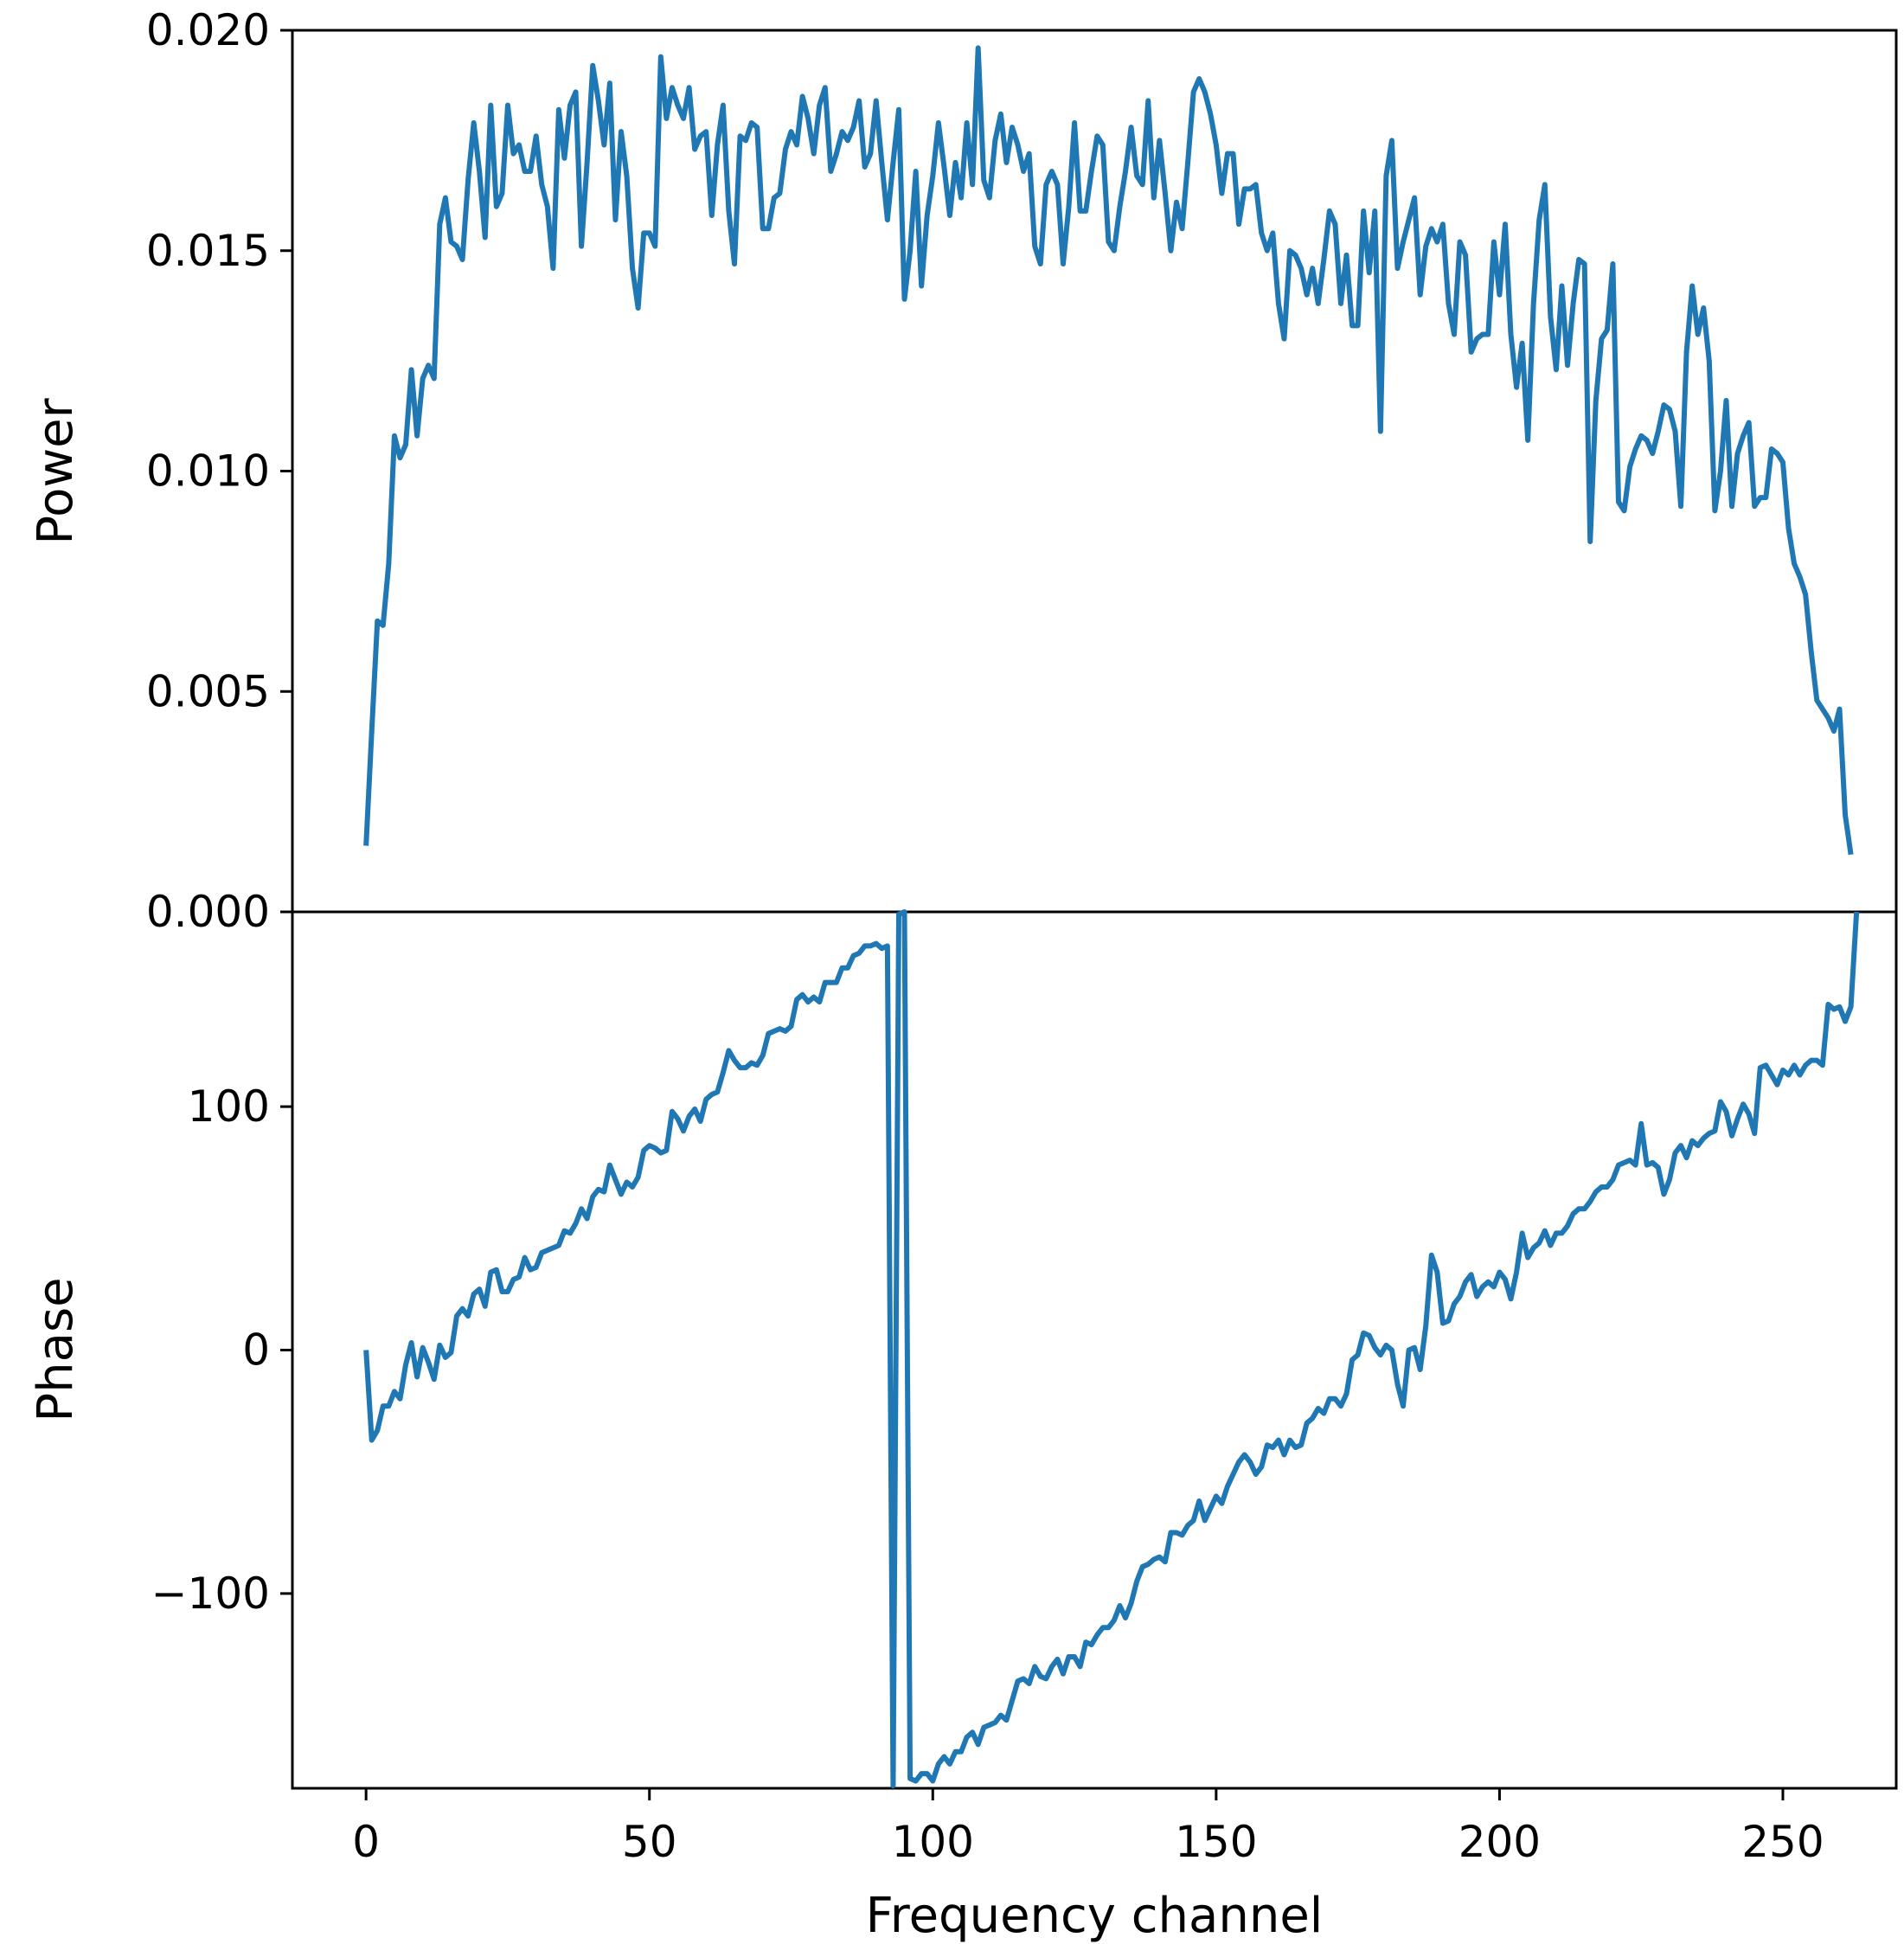 This screenshot has height=1944, width=1904. I want to click on x-axis-label: Frequency channel, so click(1095, 1916).